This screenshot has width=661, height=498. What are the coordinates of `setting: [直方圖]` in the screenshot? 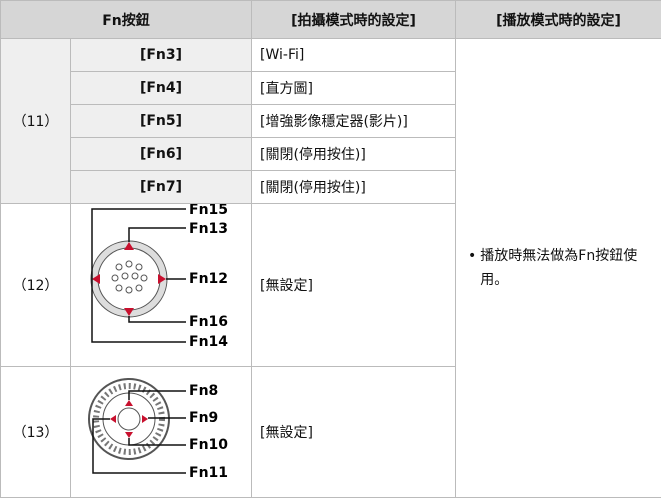 It's located at (353, 88).